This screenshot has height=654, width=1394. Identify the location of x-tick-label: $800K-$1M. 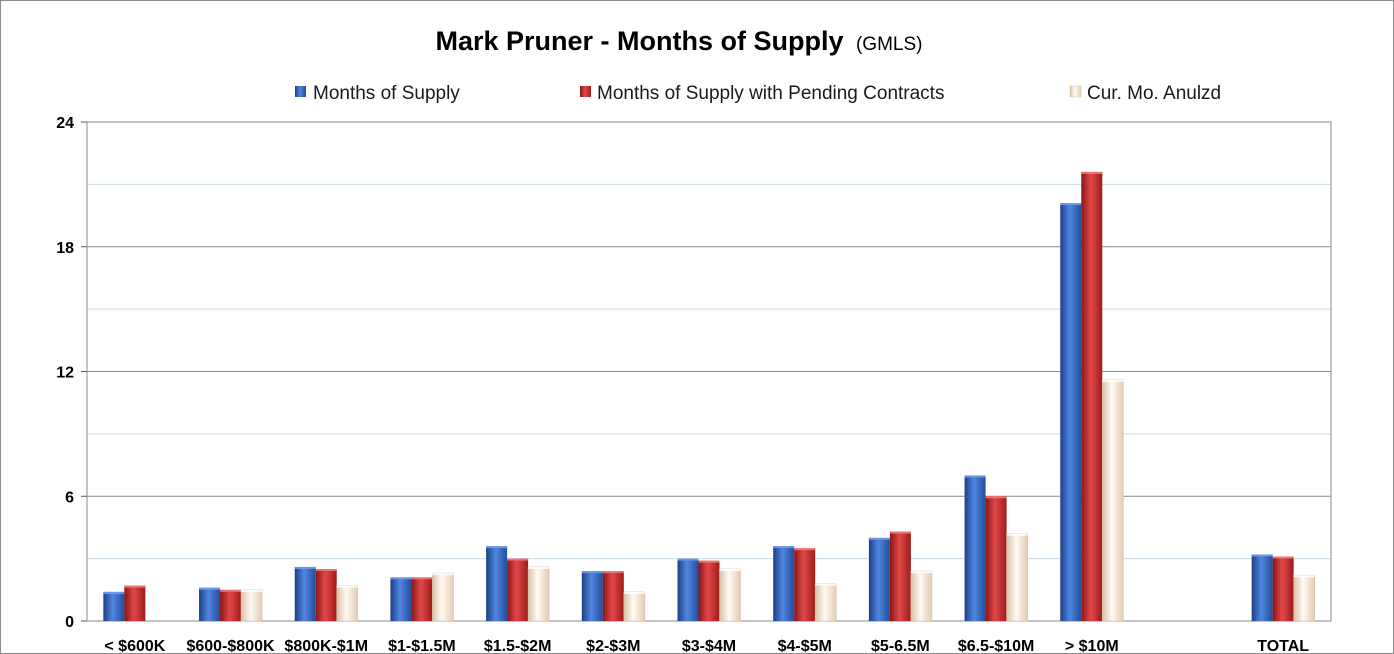
(326, 645).